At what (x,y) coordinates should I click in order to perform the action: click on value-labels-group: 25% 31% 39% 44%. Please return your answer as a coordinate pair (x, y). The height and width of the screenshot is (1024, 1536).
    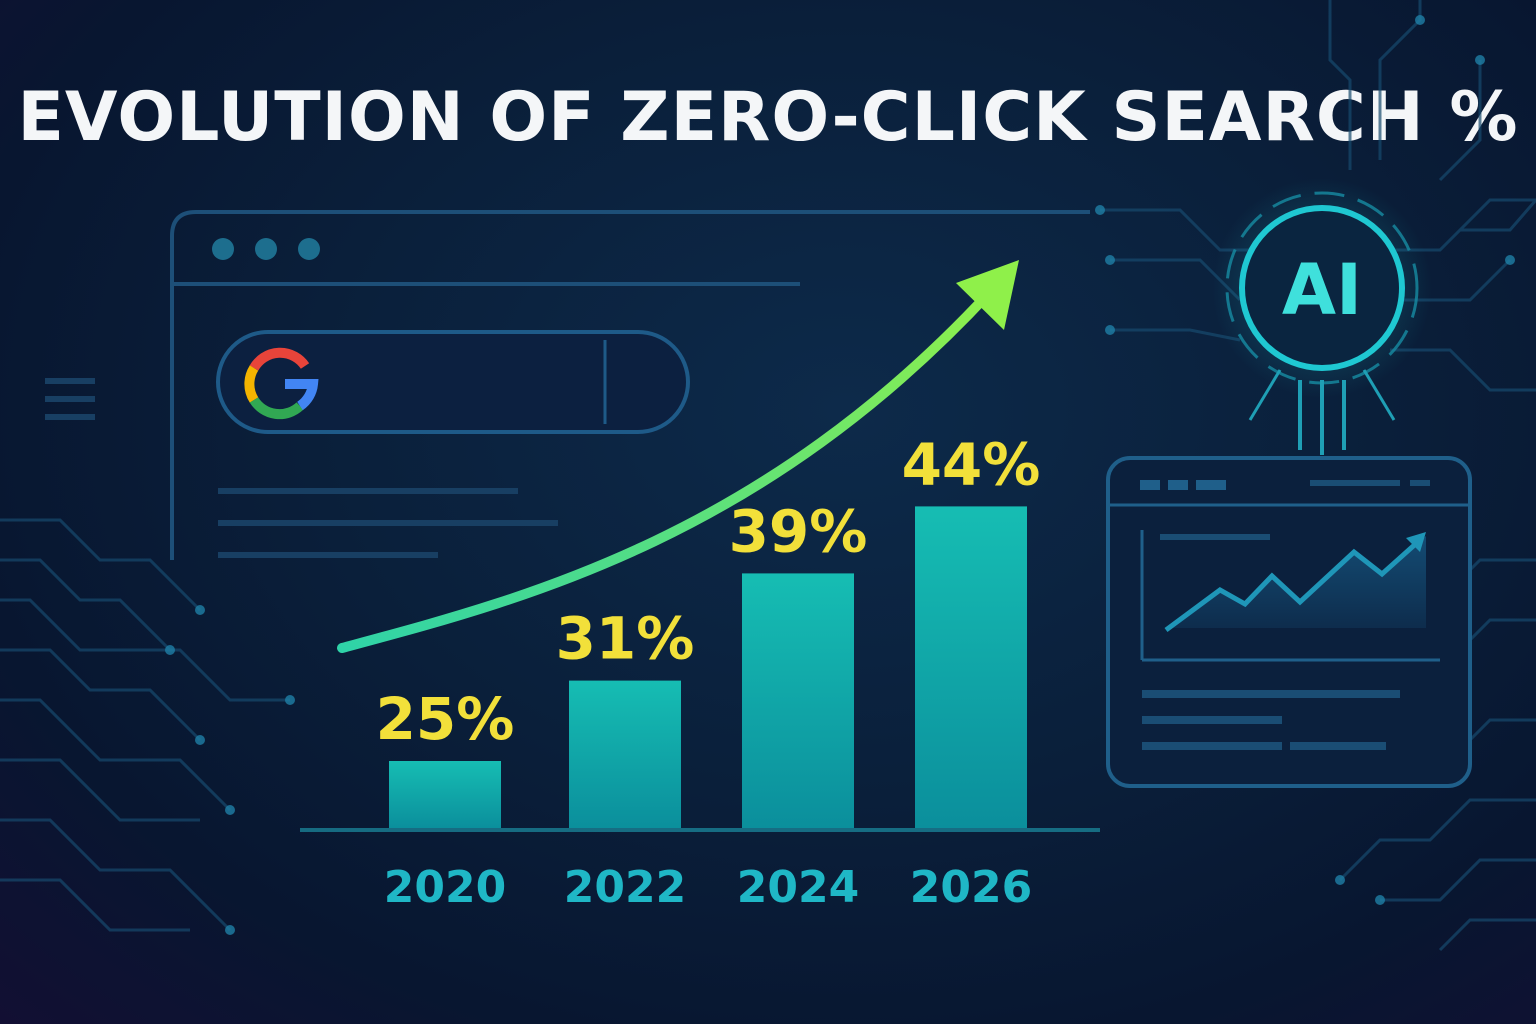
    Looking at the image, I should click on (708, 591).